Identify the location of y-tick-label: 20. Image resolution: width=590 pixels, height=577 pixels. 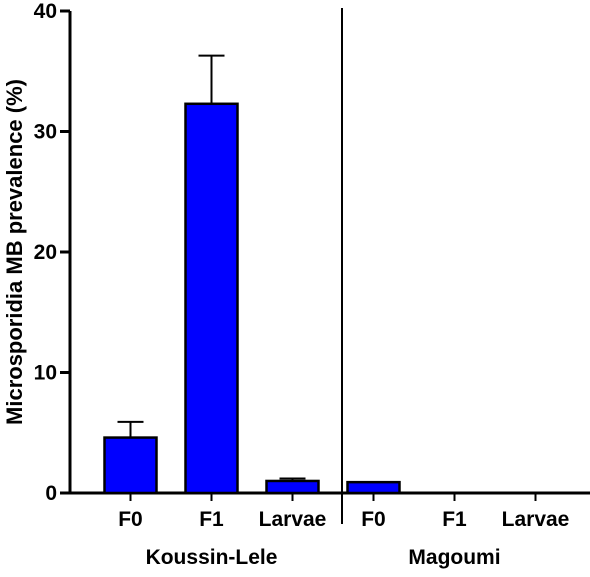
(45, 252).